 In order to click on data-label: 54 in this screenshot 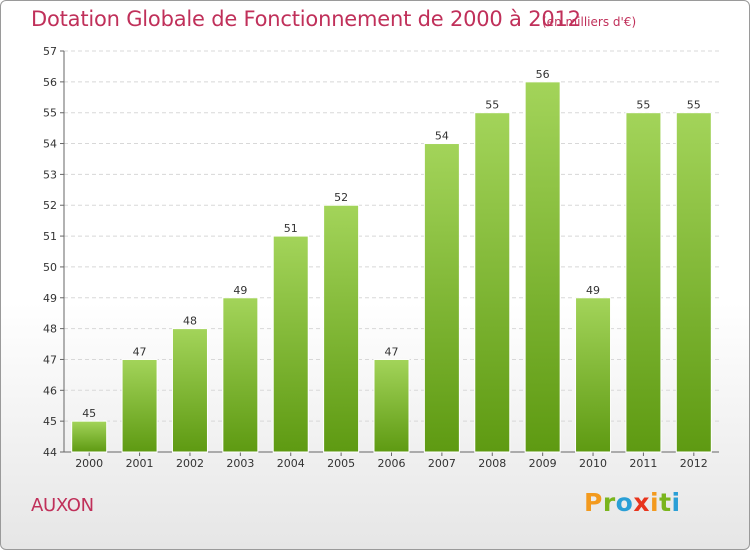, I will do `click(442, 136)`.